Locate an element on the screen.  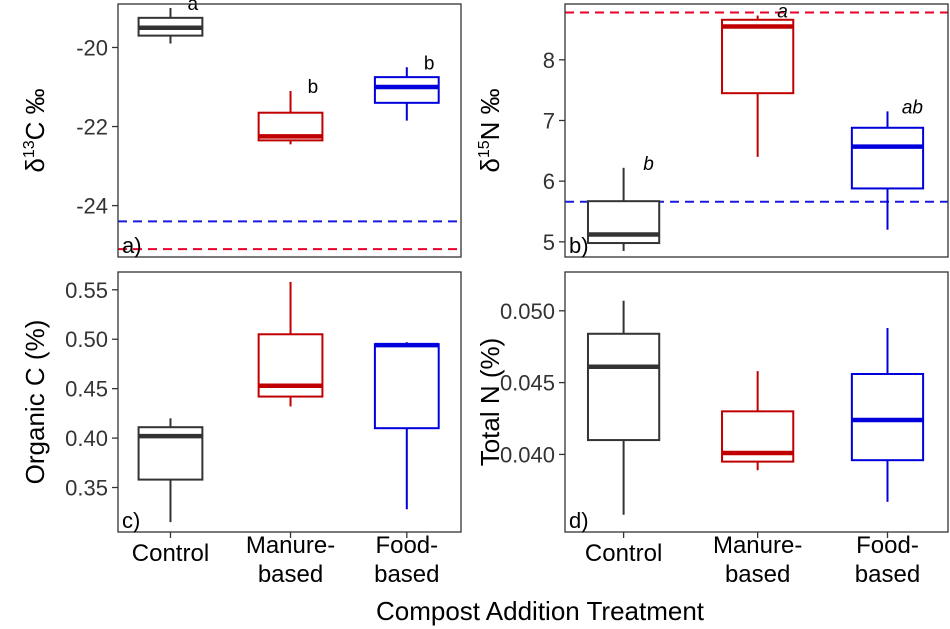
box-food-based: ab is located at coordinates (887, 163).